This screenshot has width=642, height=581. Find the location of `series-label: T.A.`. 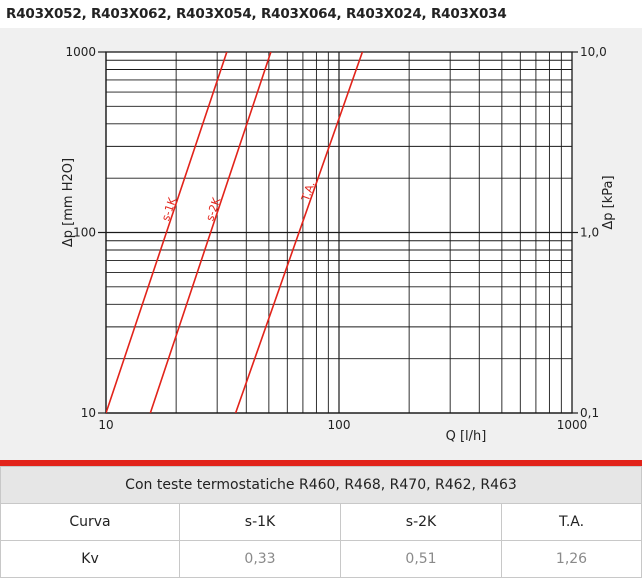

series-label: T.A. is located at coordinates (308, 192).